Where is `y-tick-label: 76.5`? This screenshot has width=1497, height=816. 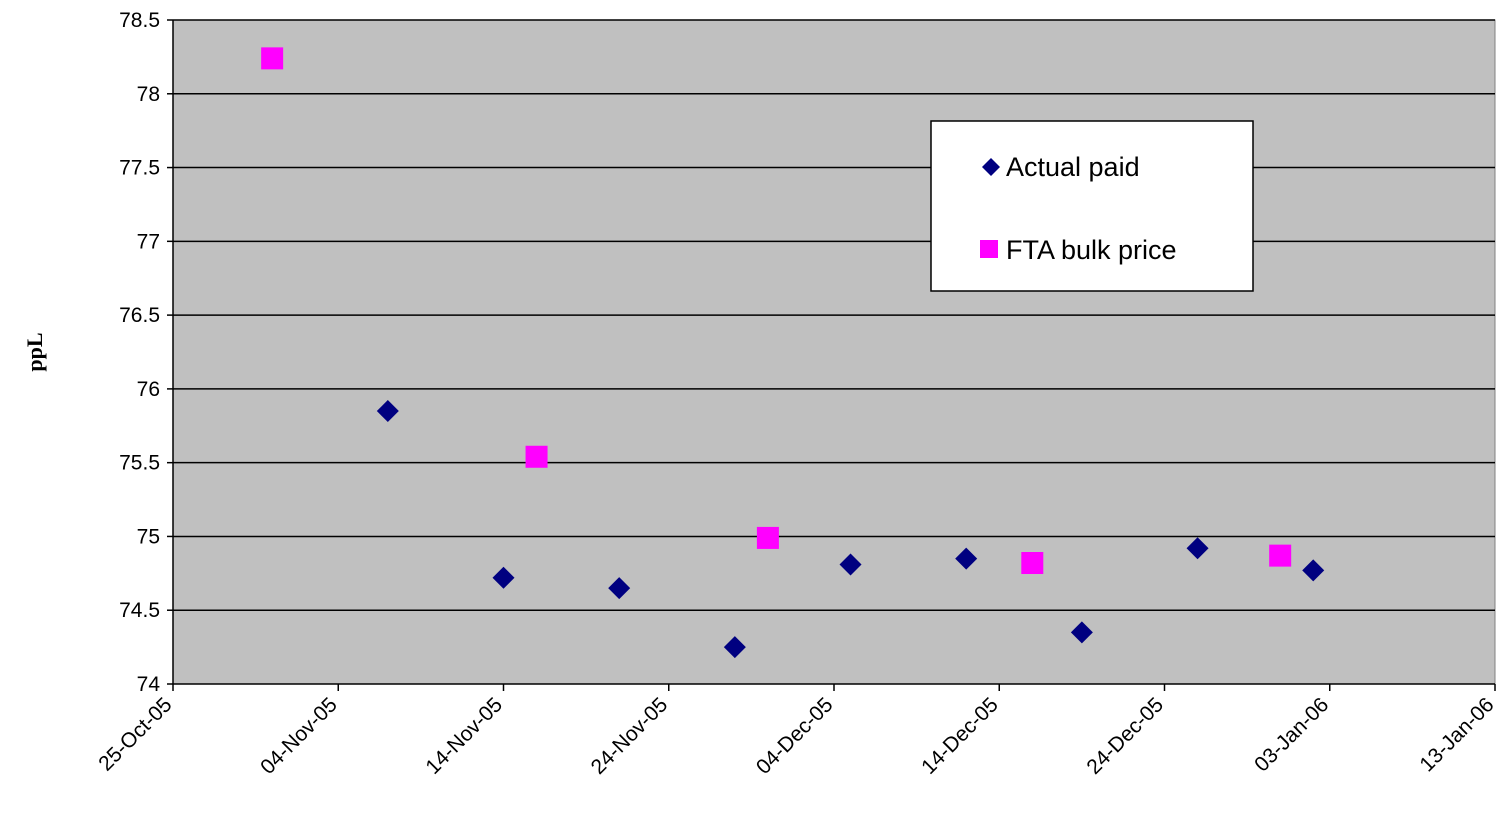
y-tick-label: 76.5 is located at coordinates (139, 315).